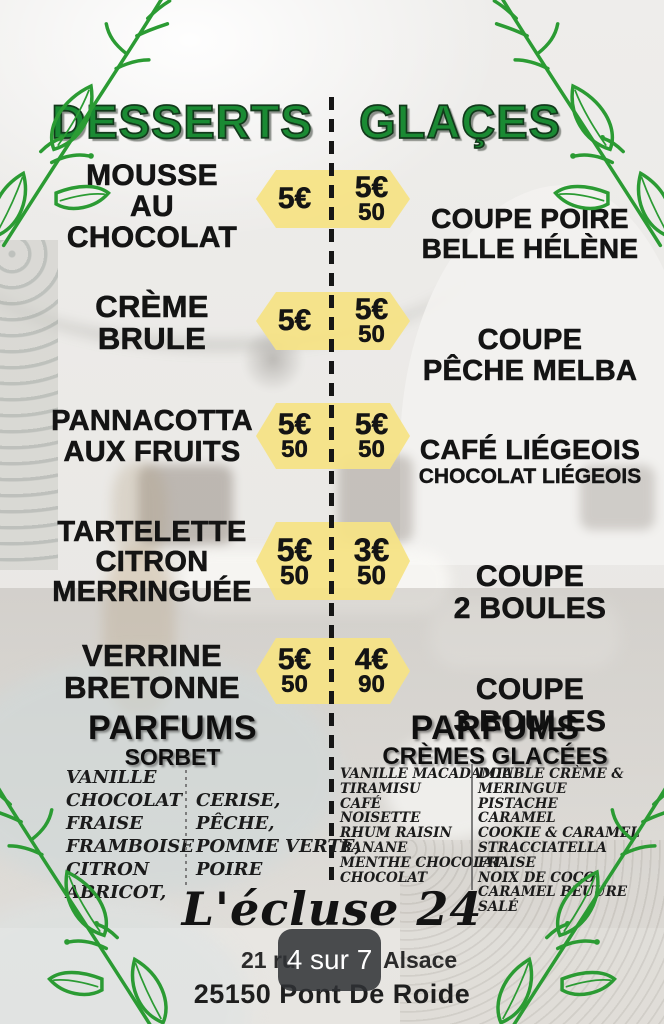 This screenshot has height=1024, width=664. I want to click on glace-name: CAFÉ LIÉGEOIS CHOCOLAT LIÉGEOIS, so click(530, 461).